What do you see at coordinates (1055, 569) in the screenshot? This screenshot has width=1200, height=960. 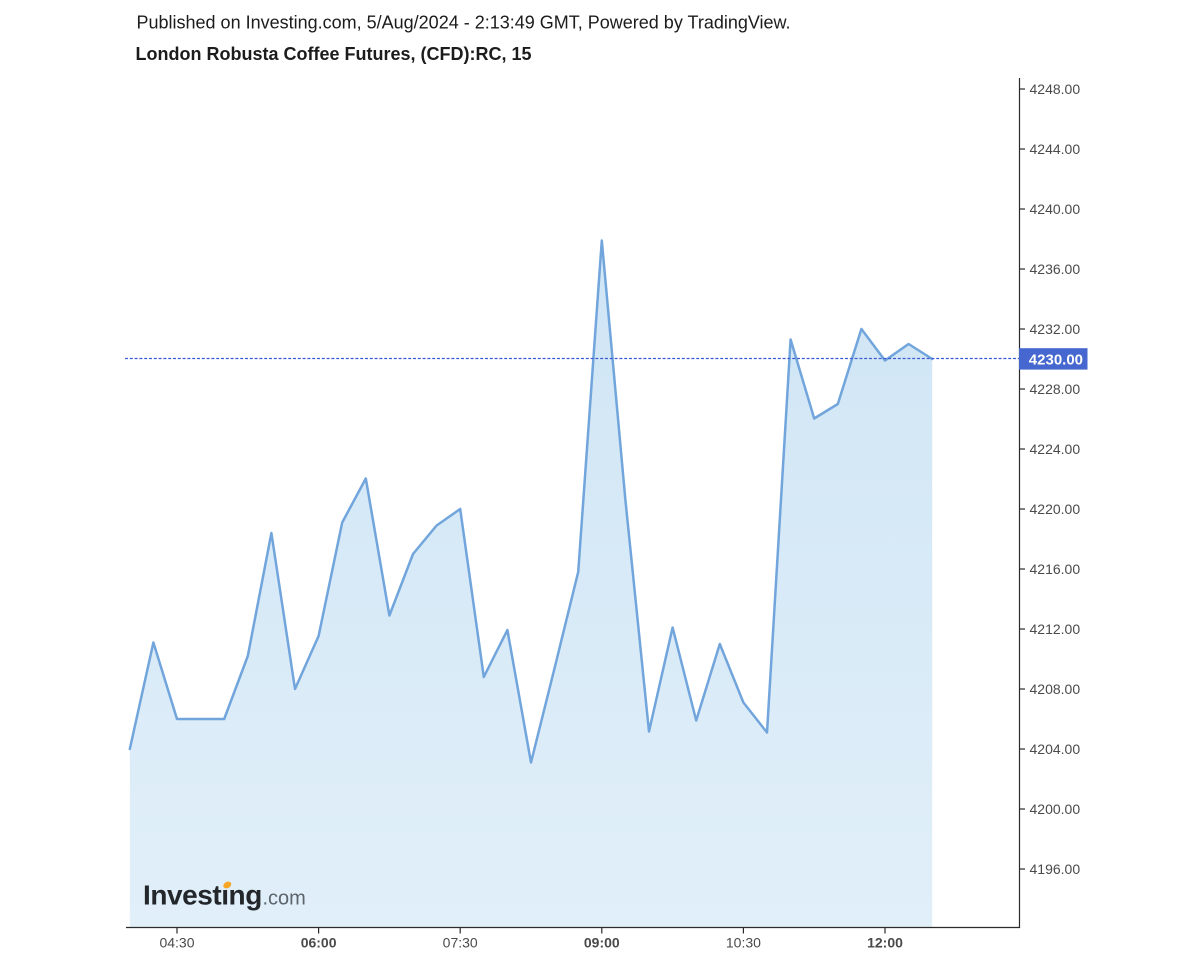 I see `svg-text: 4216.00` at bounding box center [1055, 569].